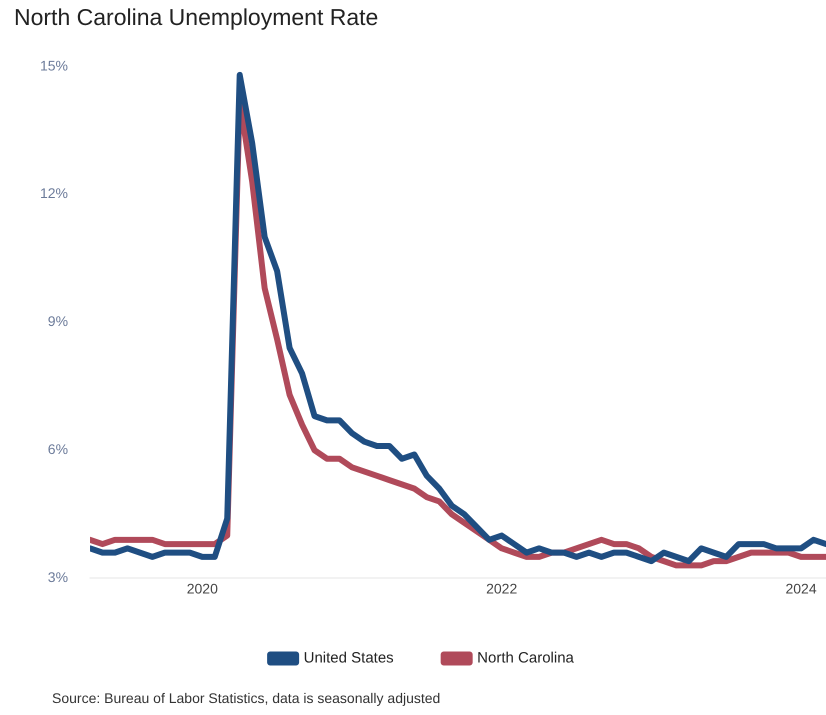 The height and width of the screenshot is (715, 826). I want to click on chart-title: North Carolina Unemployment Rate, so click(196, 17).